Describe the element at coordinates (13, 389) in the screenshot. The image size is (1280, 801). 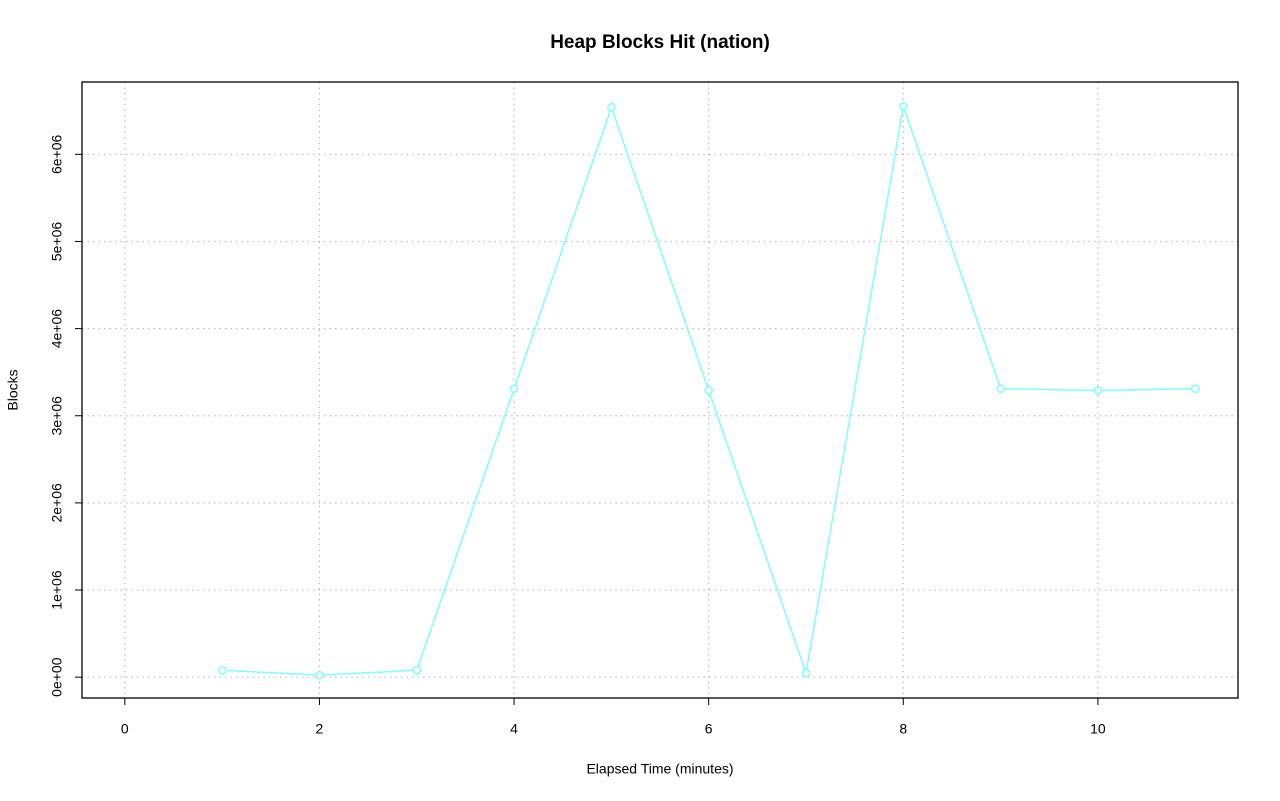
I see `y-axis-label: Blocks` at that location.